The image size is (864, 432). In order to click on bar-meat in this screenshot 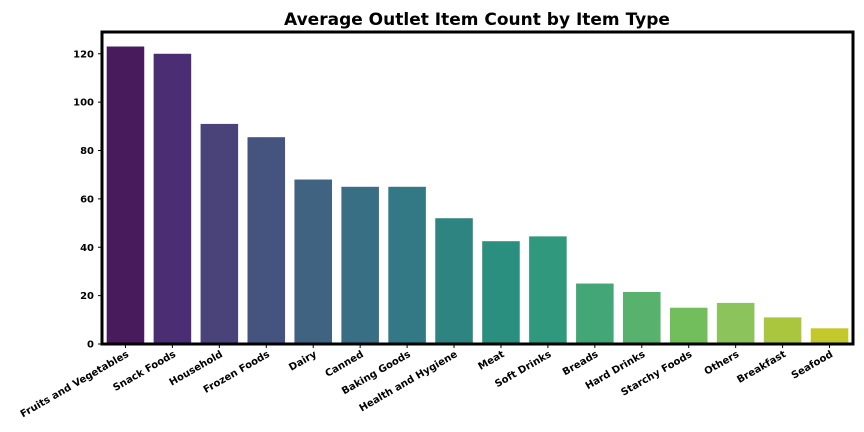, I will do `click(501, 292)`.